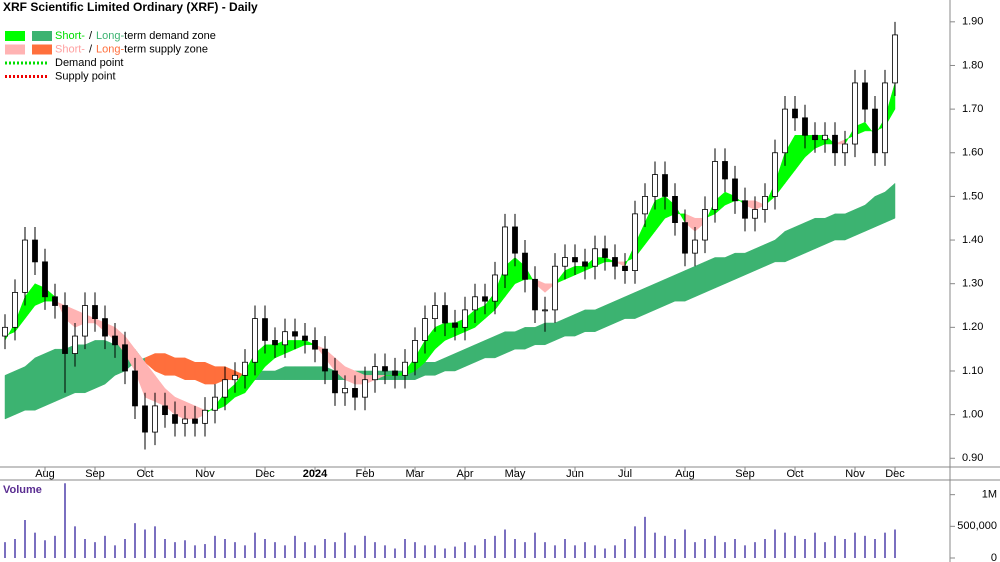  I want to click on x-tick-label: Dec, so click(895, 474).